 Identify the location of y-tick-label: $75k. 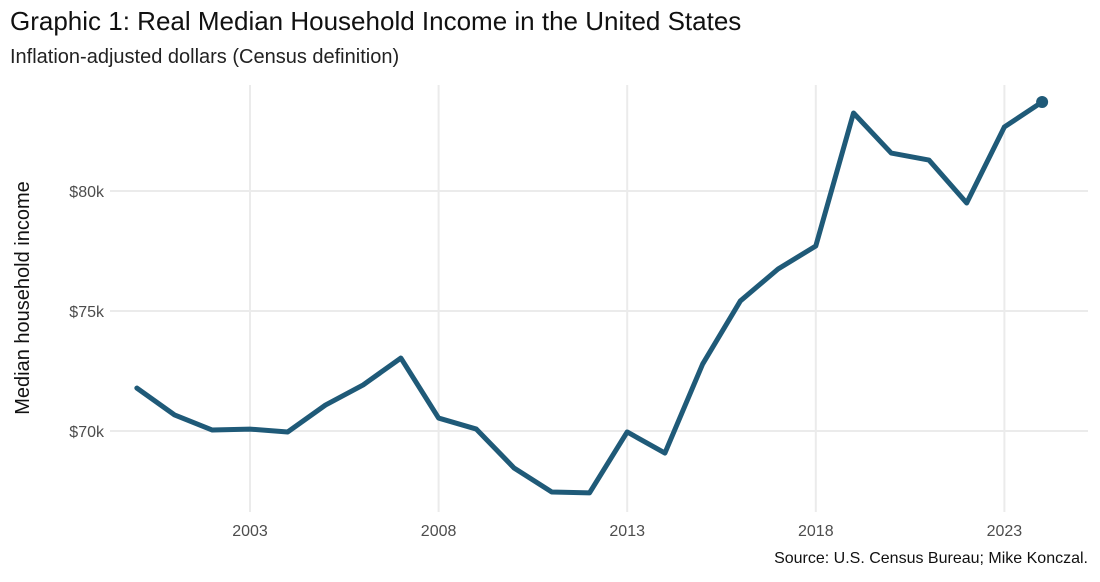
(87, 312).